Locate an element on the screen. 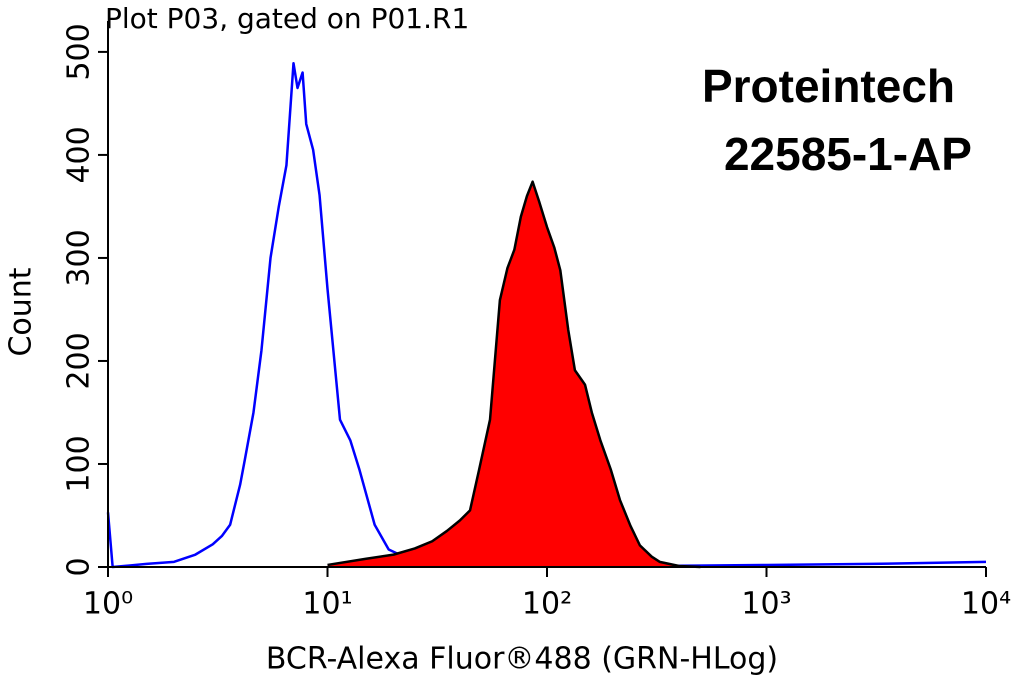 Image resolution: width=1015 pixels, height=684 pixels. x-tick-label: 10² is located at coordinates (547, 604).